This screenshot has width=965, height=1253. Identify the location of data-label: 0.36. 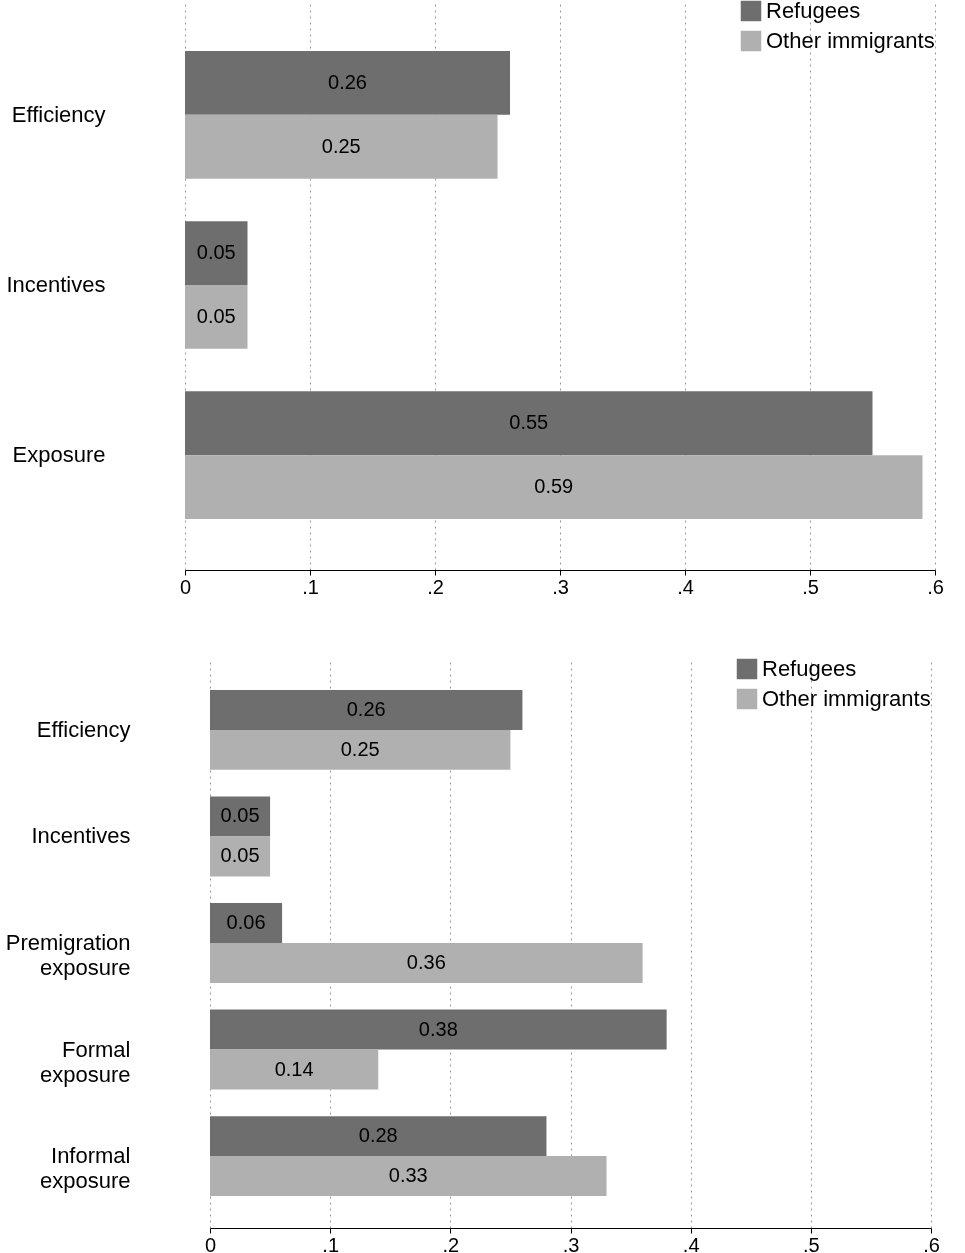
(426, 961).